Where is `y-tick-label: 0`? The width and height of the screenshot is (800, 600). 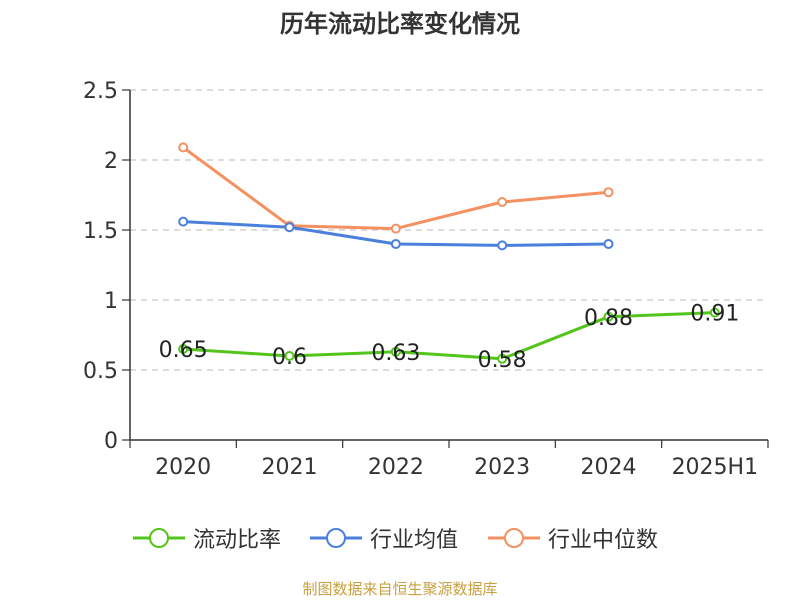
y-tick-label: 0 is located at coordinates (111, 441).